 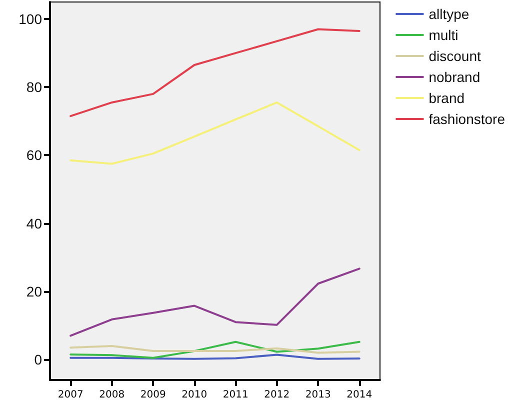 I want to click on x-tick-label: 2012, so click(x=277, y=395).